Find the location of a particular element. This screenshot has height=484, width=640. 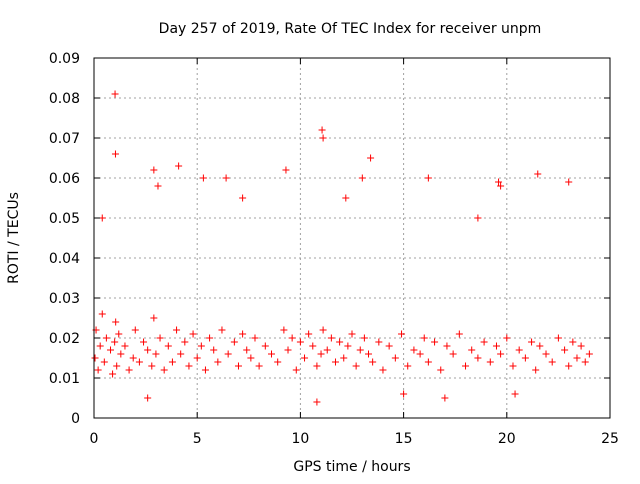

y-tick-label: 0.01 is located at coordinates (64, 379).